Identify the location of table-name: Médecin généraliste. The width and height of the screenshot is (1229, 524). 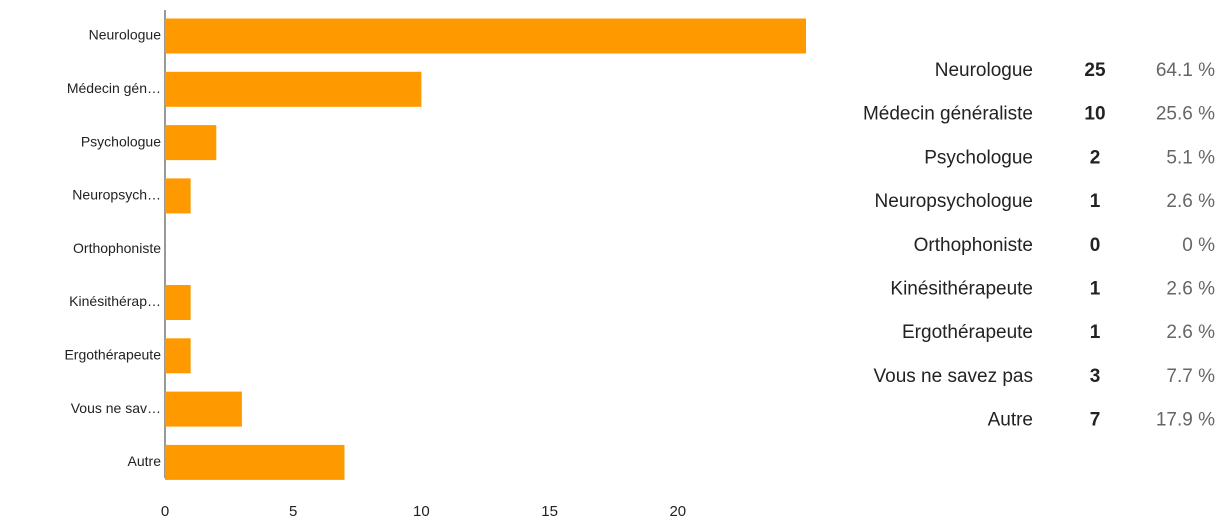
(948, 114).